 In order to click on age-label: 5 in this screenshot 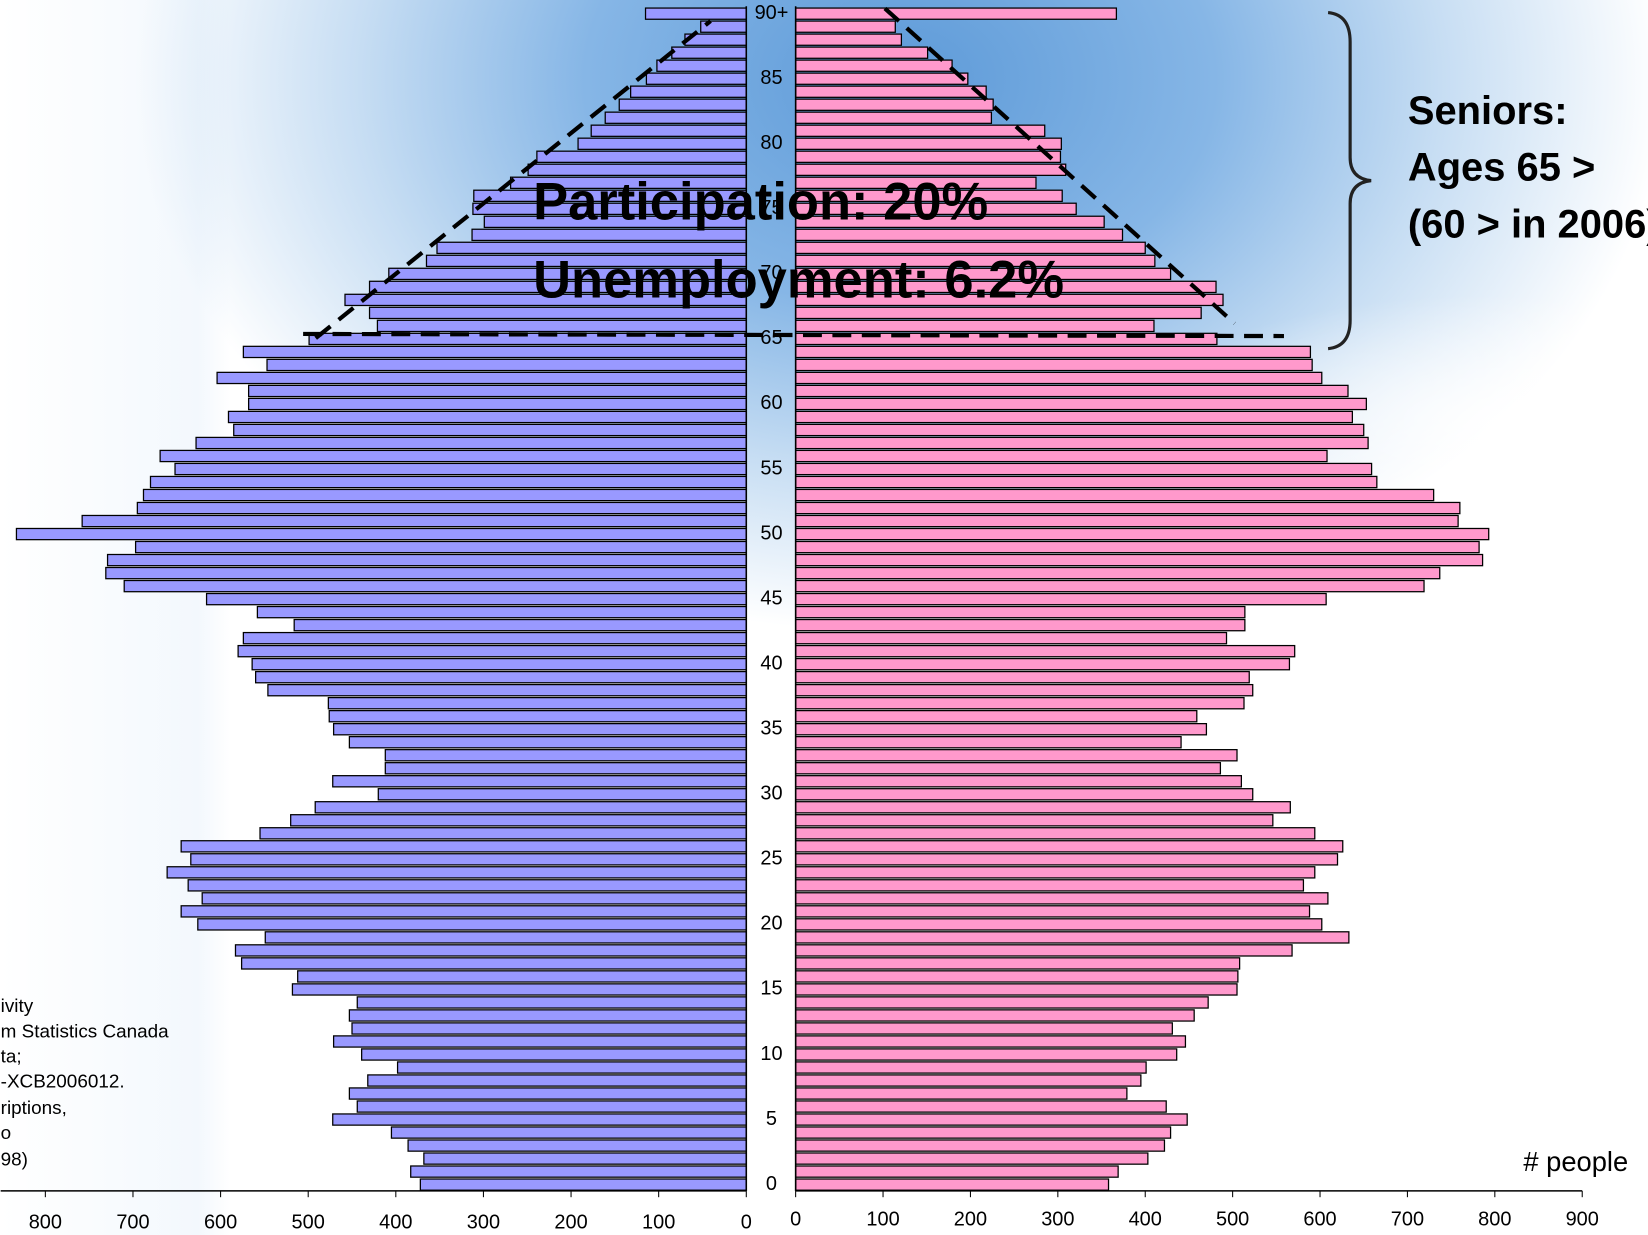, I will do `click(771, 1119)`.